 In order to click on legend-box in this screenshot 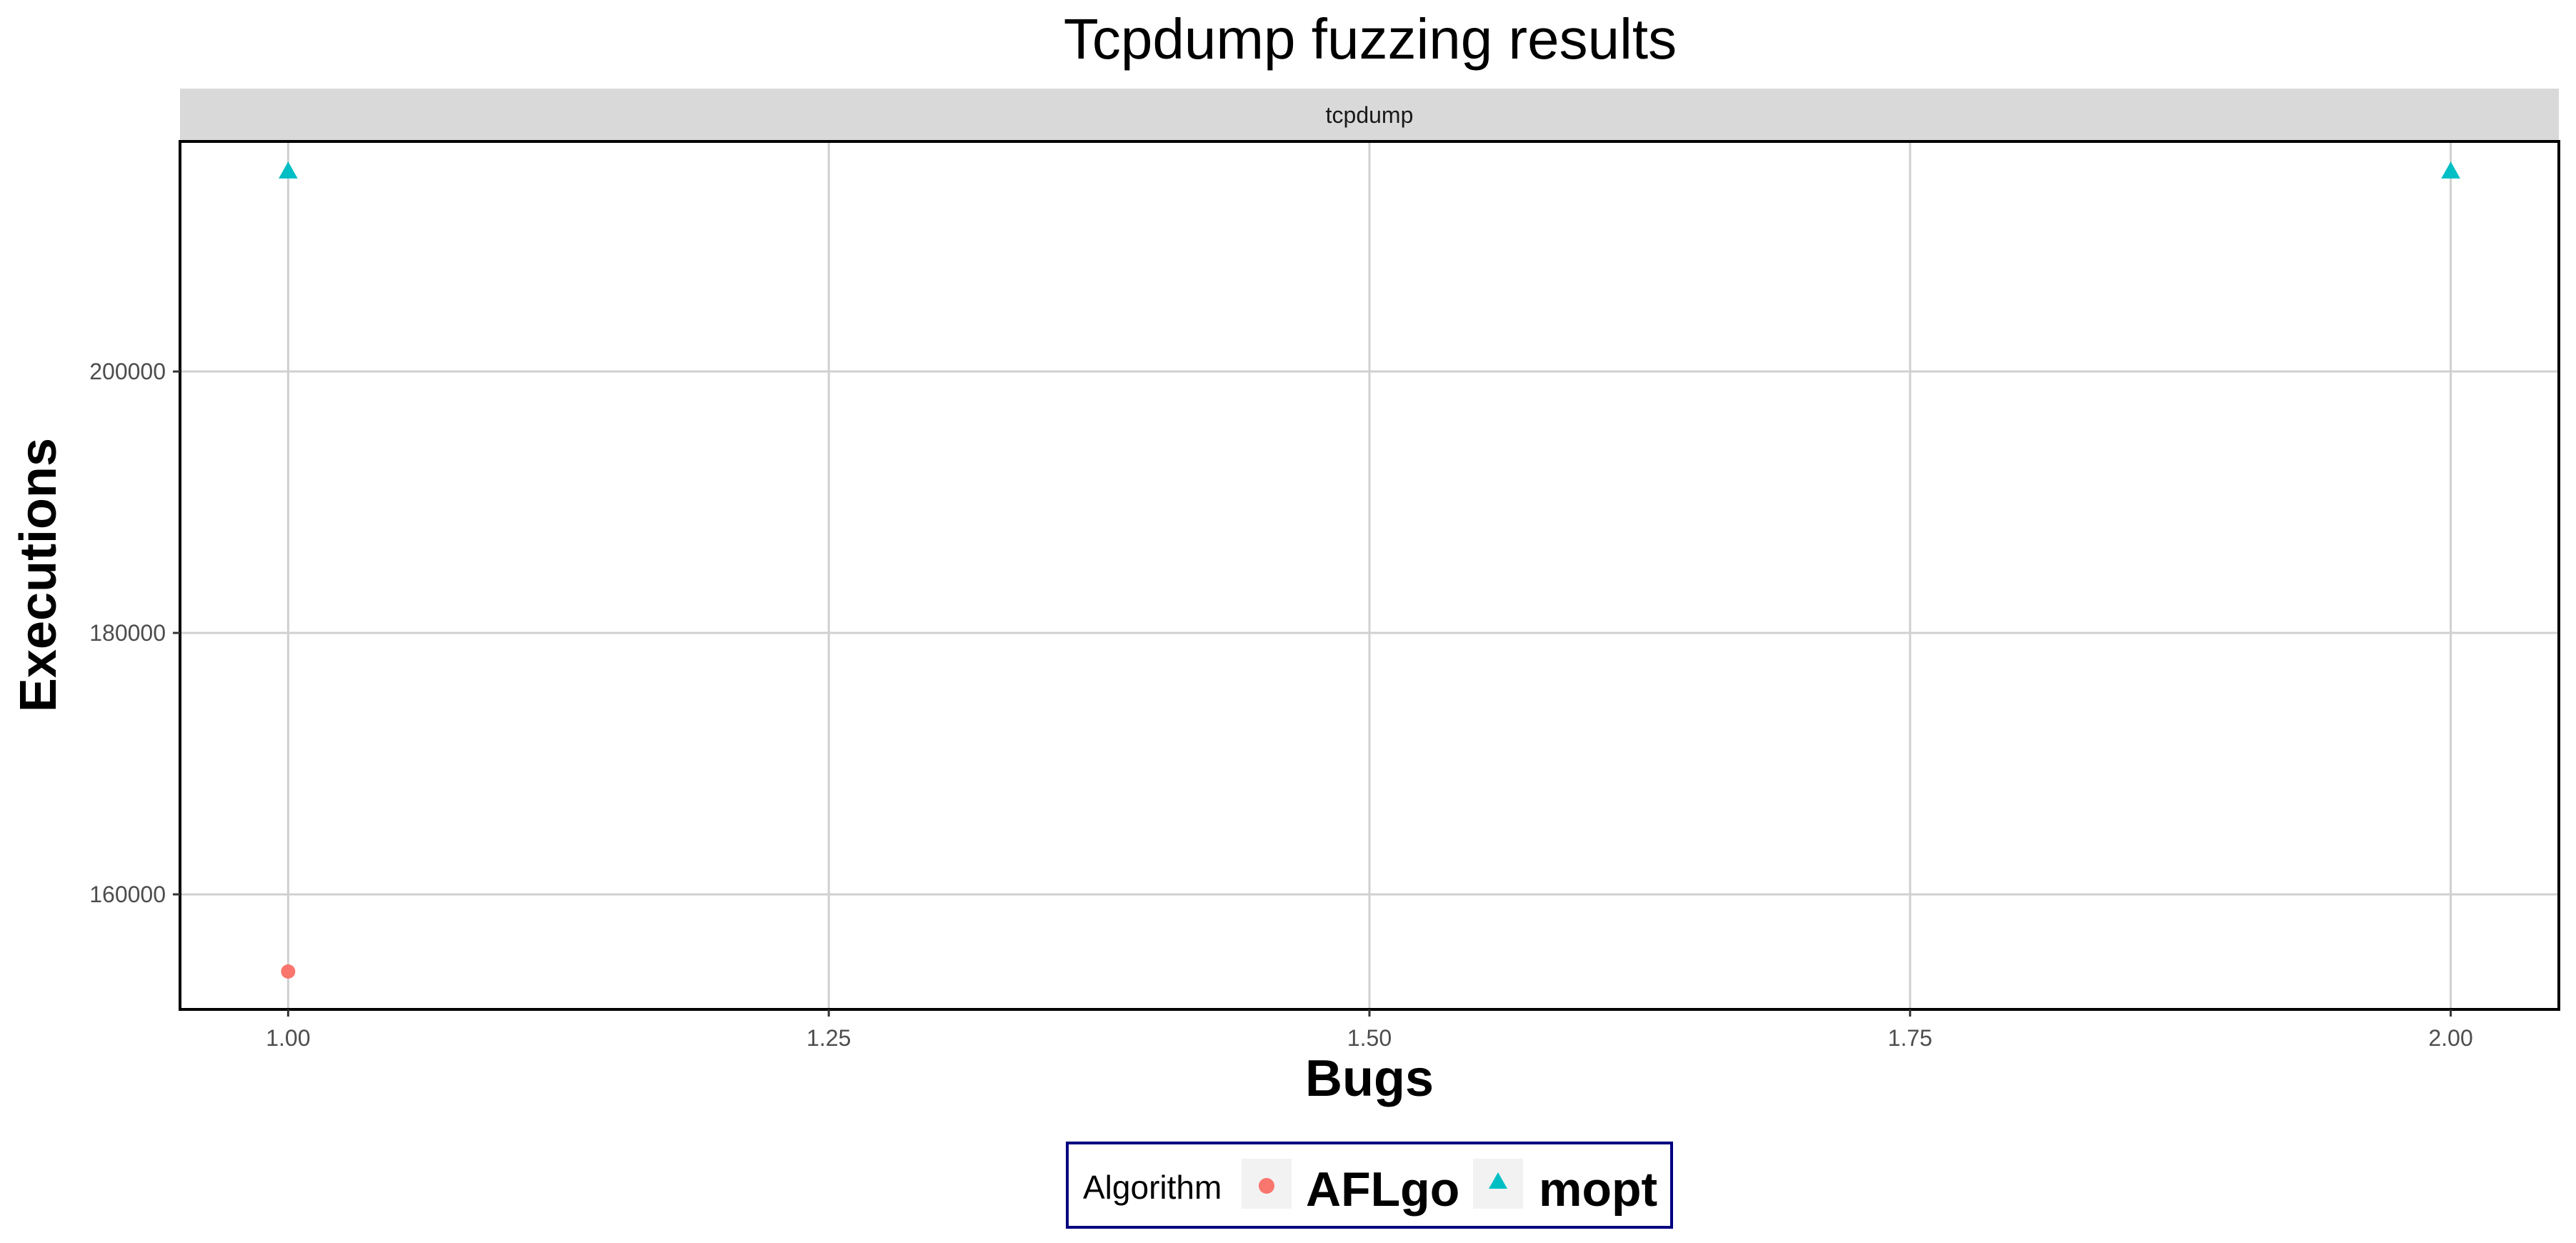, I will do `click(1369, 1185)`.